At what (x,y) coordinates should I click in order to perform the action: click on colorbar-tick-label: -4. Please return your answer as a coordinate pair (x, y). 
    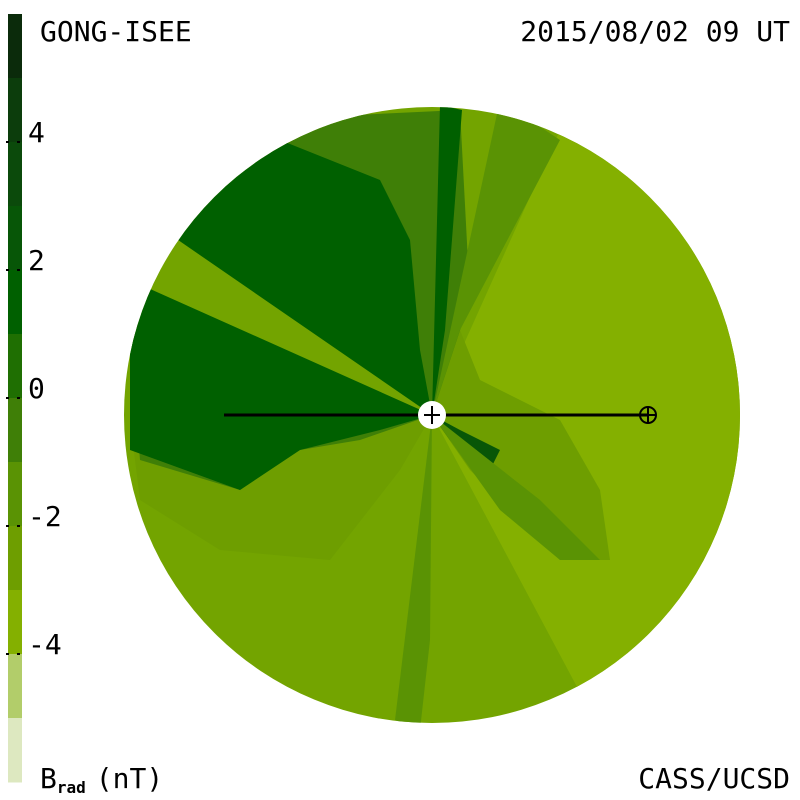
    Looking at the image, I should click on (45, 644).